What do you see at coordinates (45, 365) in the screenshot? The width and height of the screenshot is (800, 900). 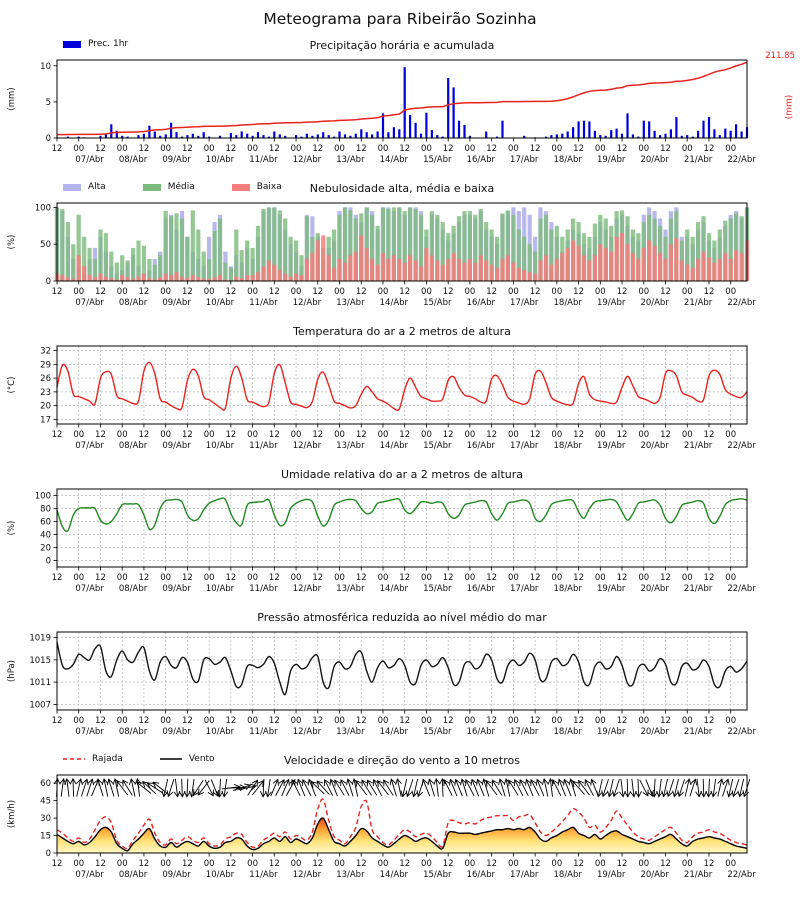 I see `svg-text: 29` at bounding box center [45, 365].